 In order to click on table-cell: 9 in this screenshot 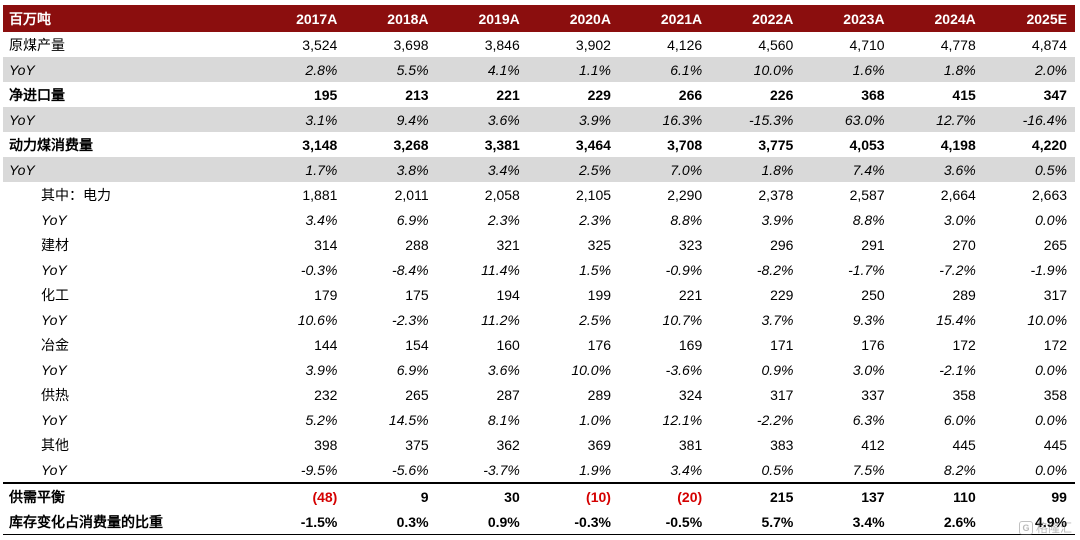, I will do `click(424, 496)`.